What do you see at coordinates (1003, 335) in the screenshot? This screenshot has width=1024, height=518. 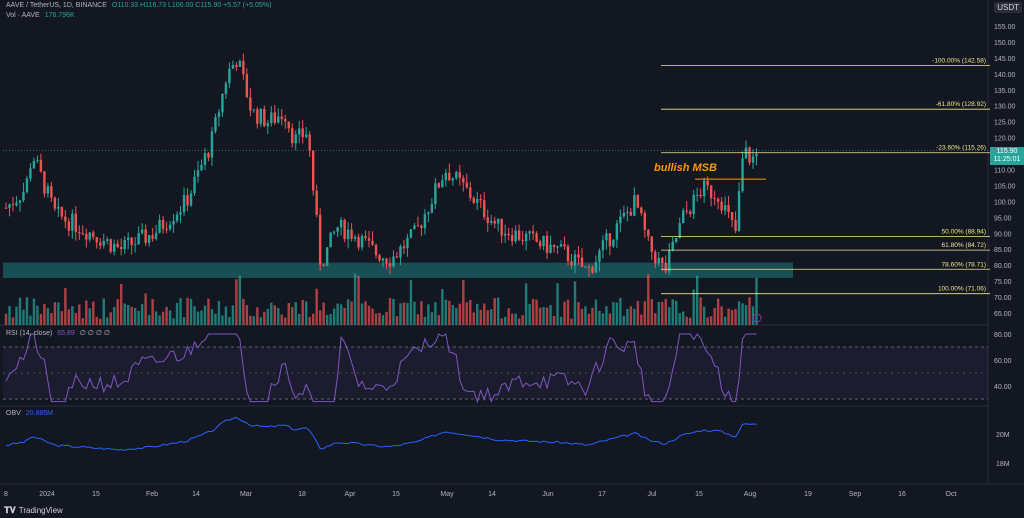 I see `rsi-axis-label: 80.00` at bounding box center [1003, 335].